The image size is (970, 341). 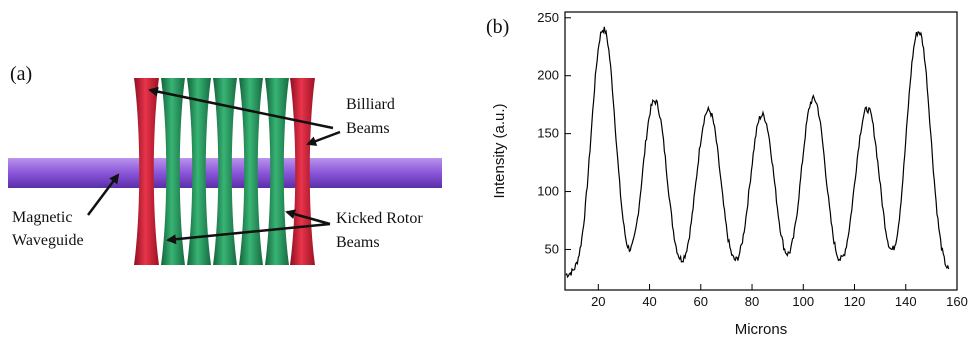 What do you see at coordinates (752, 301) in the screenshot?
I see `x-tick-label: 80` at bounding box center [752, 301].